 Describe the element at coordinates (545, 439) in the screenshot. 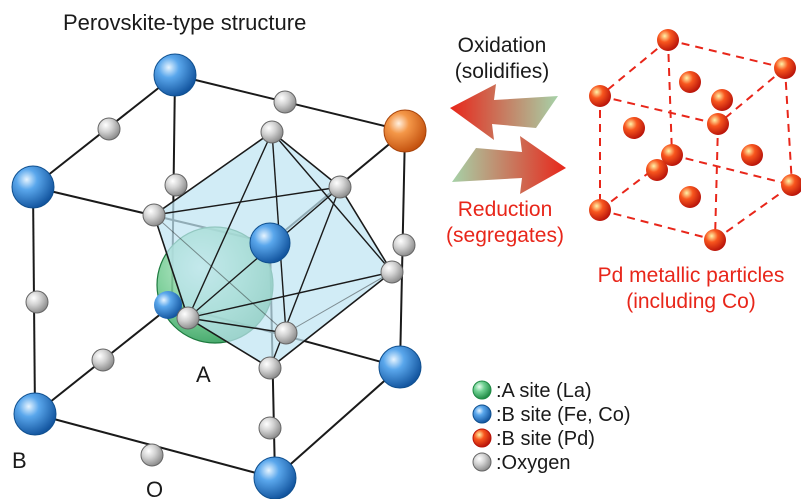

I see `legend-label: :B site (Pd)` at that location.